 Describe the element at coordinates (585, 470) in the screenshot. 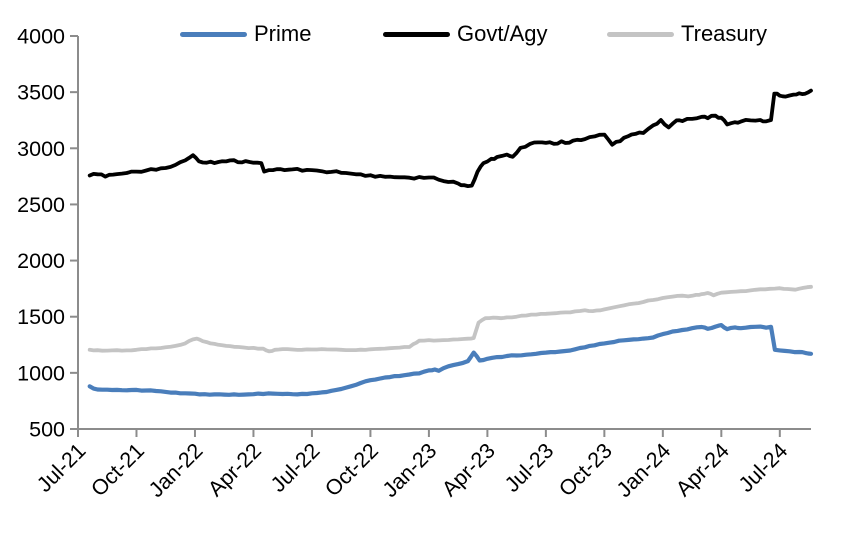

I see `x-tick-label: Oct-23` at that location.